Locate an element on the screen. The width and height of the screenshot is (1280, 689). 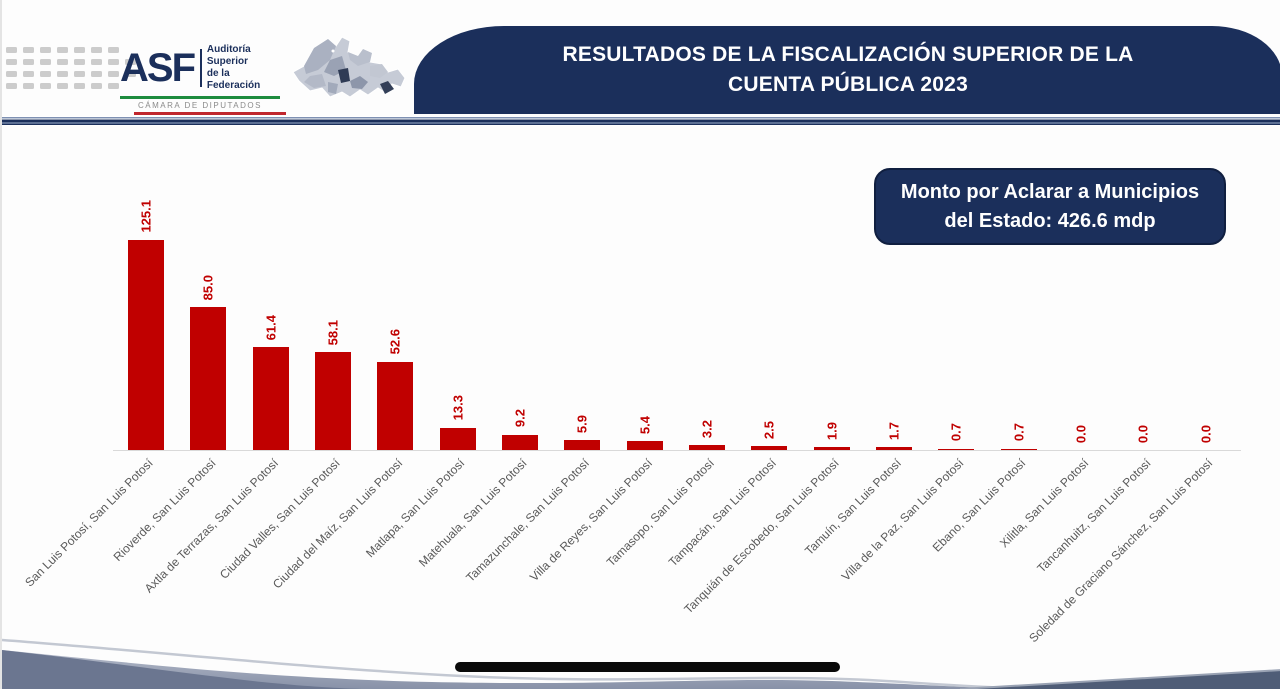
san-luis-potosi-state-map-icon is located at coordinates (349, 67).